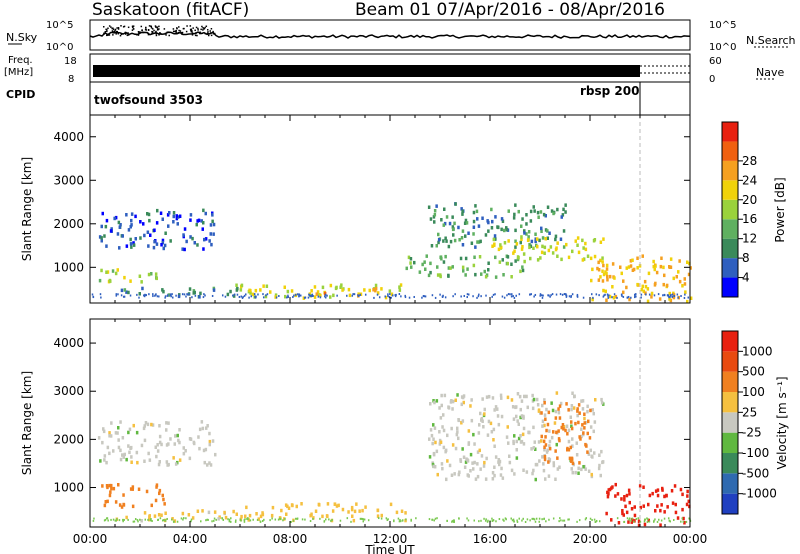 The image size is (800, 554). Describe the element at coordinates (730, 151) in the screenshot. I see `power-bar-swatch` at that location.